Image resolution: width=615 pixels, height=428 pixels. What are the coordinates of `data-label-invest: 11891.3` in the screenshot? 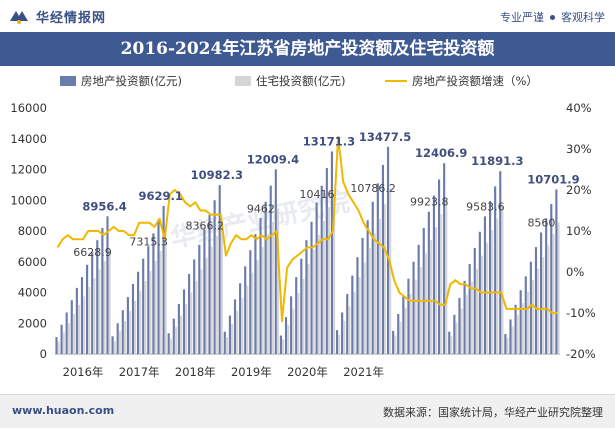 It's located at (497, 161).